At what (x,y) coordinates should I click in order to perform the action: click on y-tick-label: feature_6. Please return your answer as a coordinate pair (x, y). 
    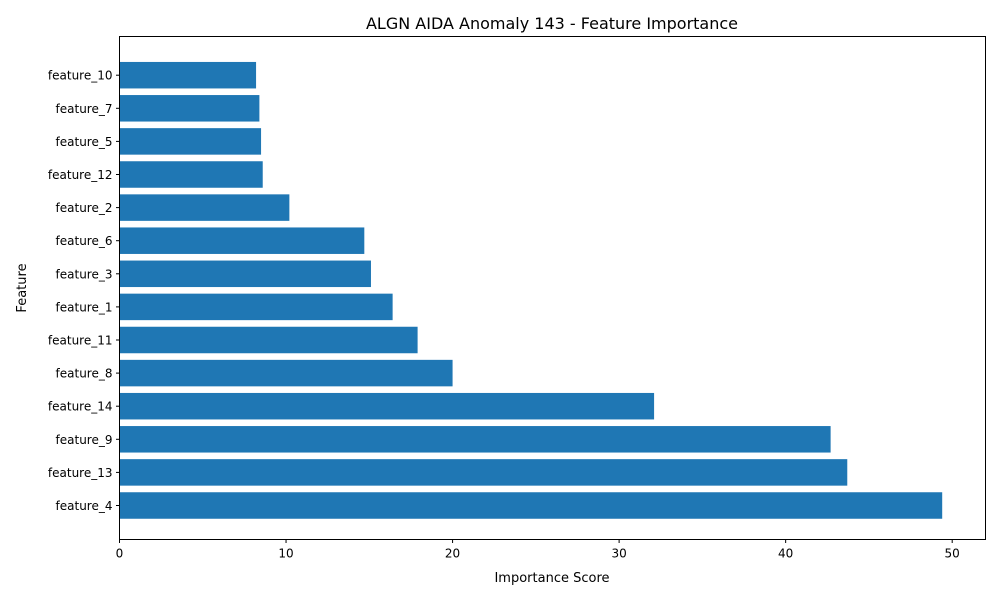
    Looking at the image, I should click on (84, 241).